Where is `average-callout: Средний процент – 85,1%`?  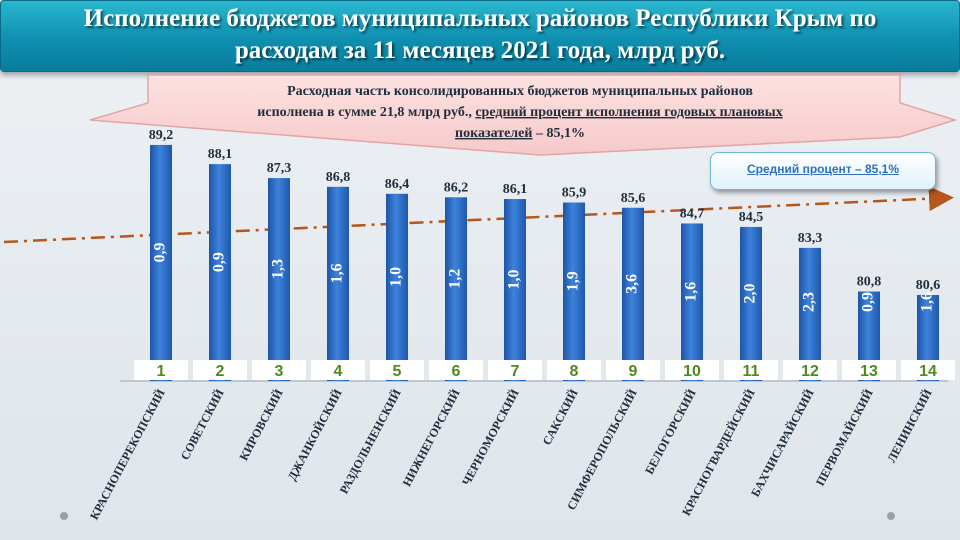
average-callout: Средний процент – 85,1% is located at coordinates (823, 171).